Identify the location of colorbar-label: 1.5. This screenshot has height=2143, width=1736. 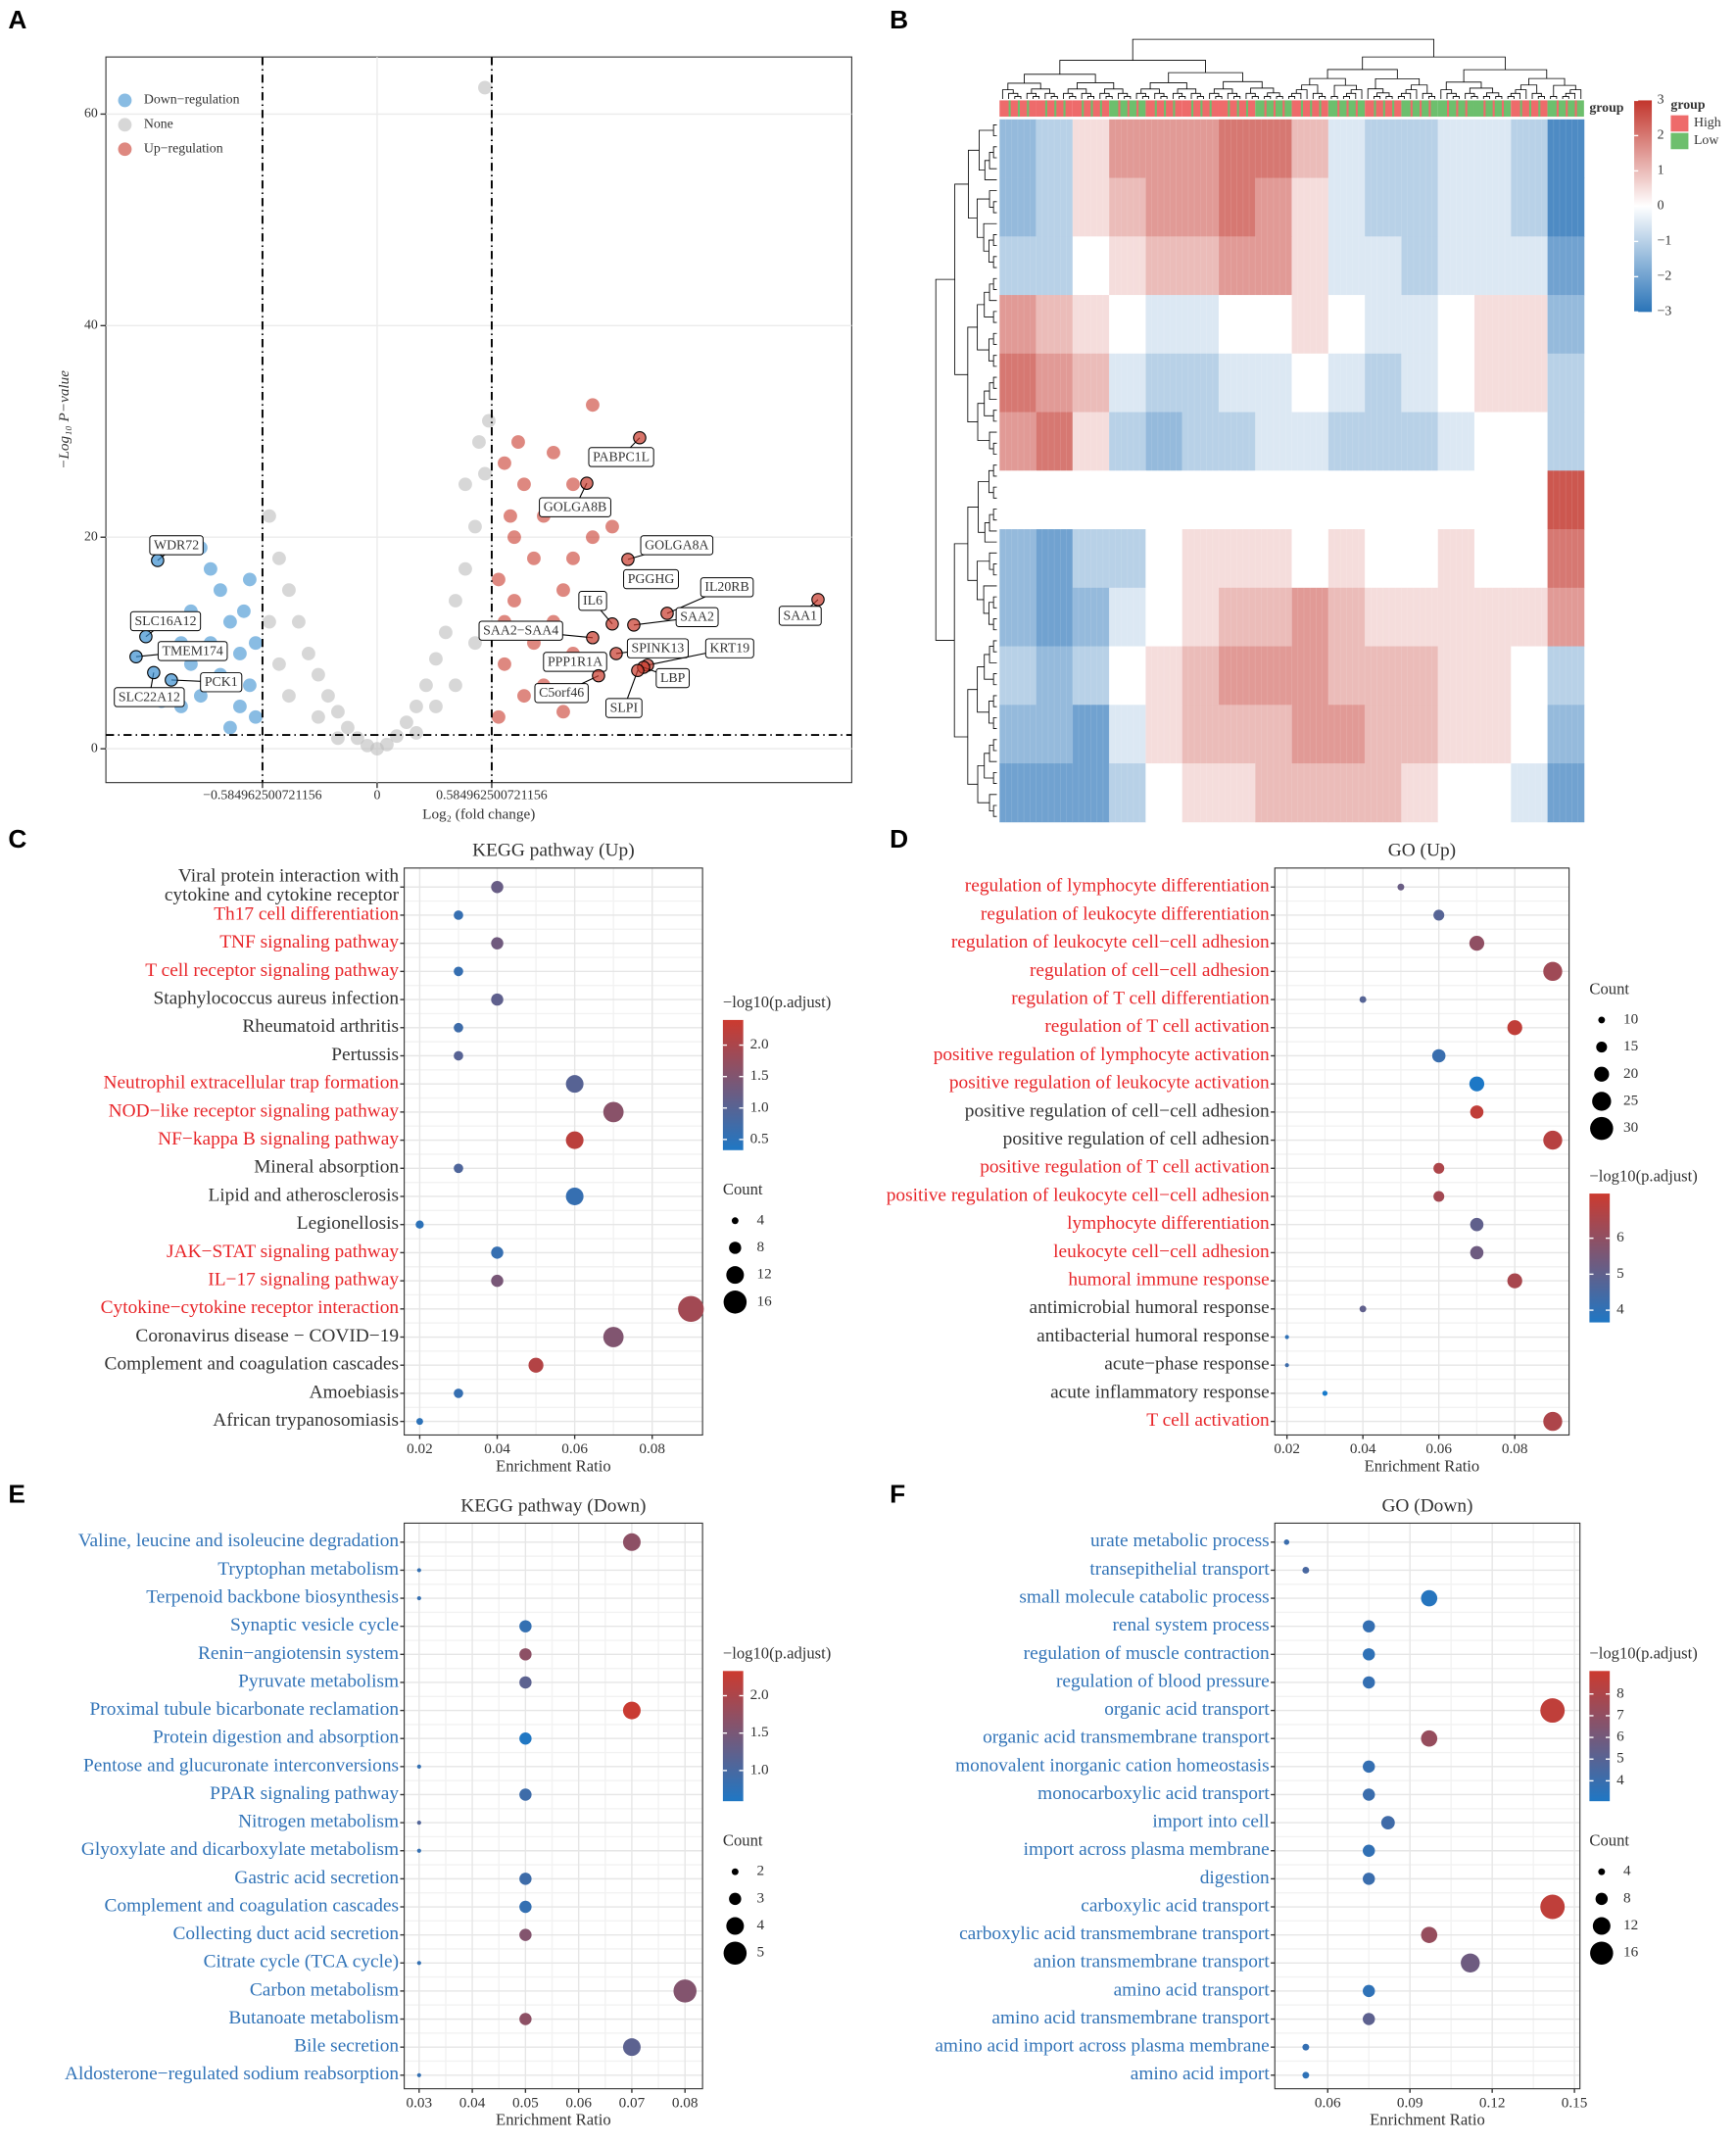
(760, 1075).